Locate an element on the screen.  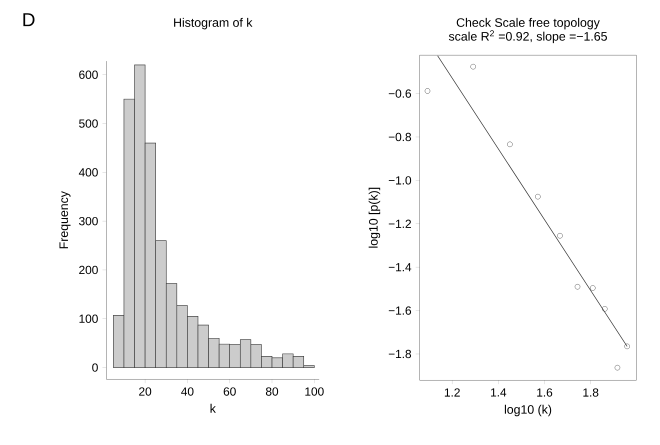
x-tick-label: 1.2 is located at coordinates (452, 392).